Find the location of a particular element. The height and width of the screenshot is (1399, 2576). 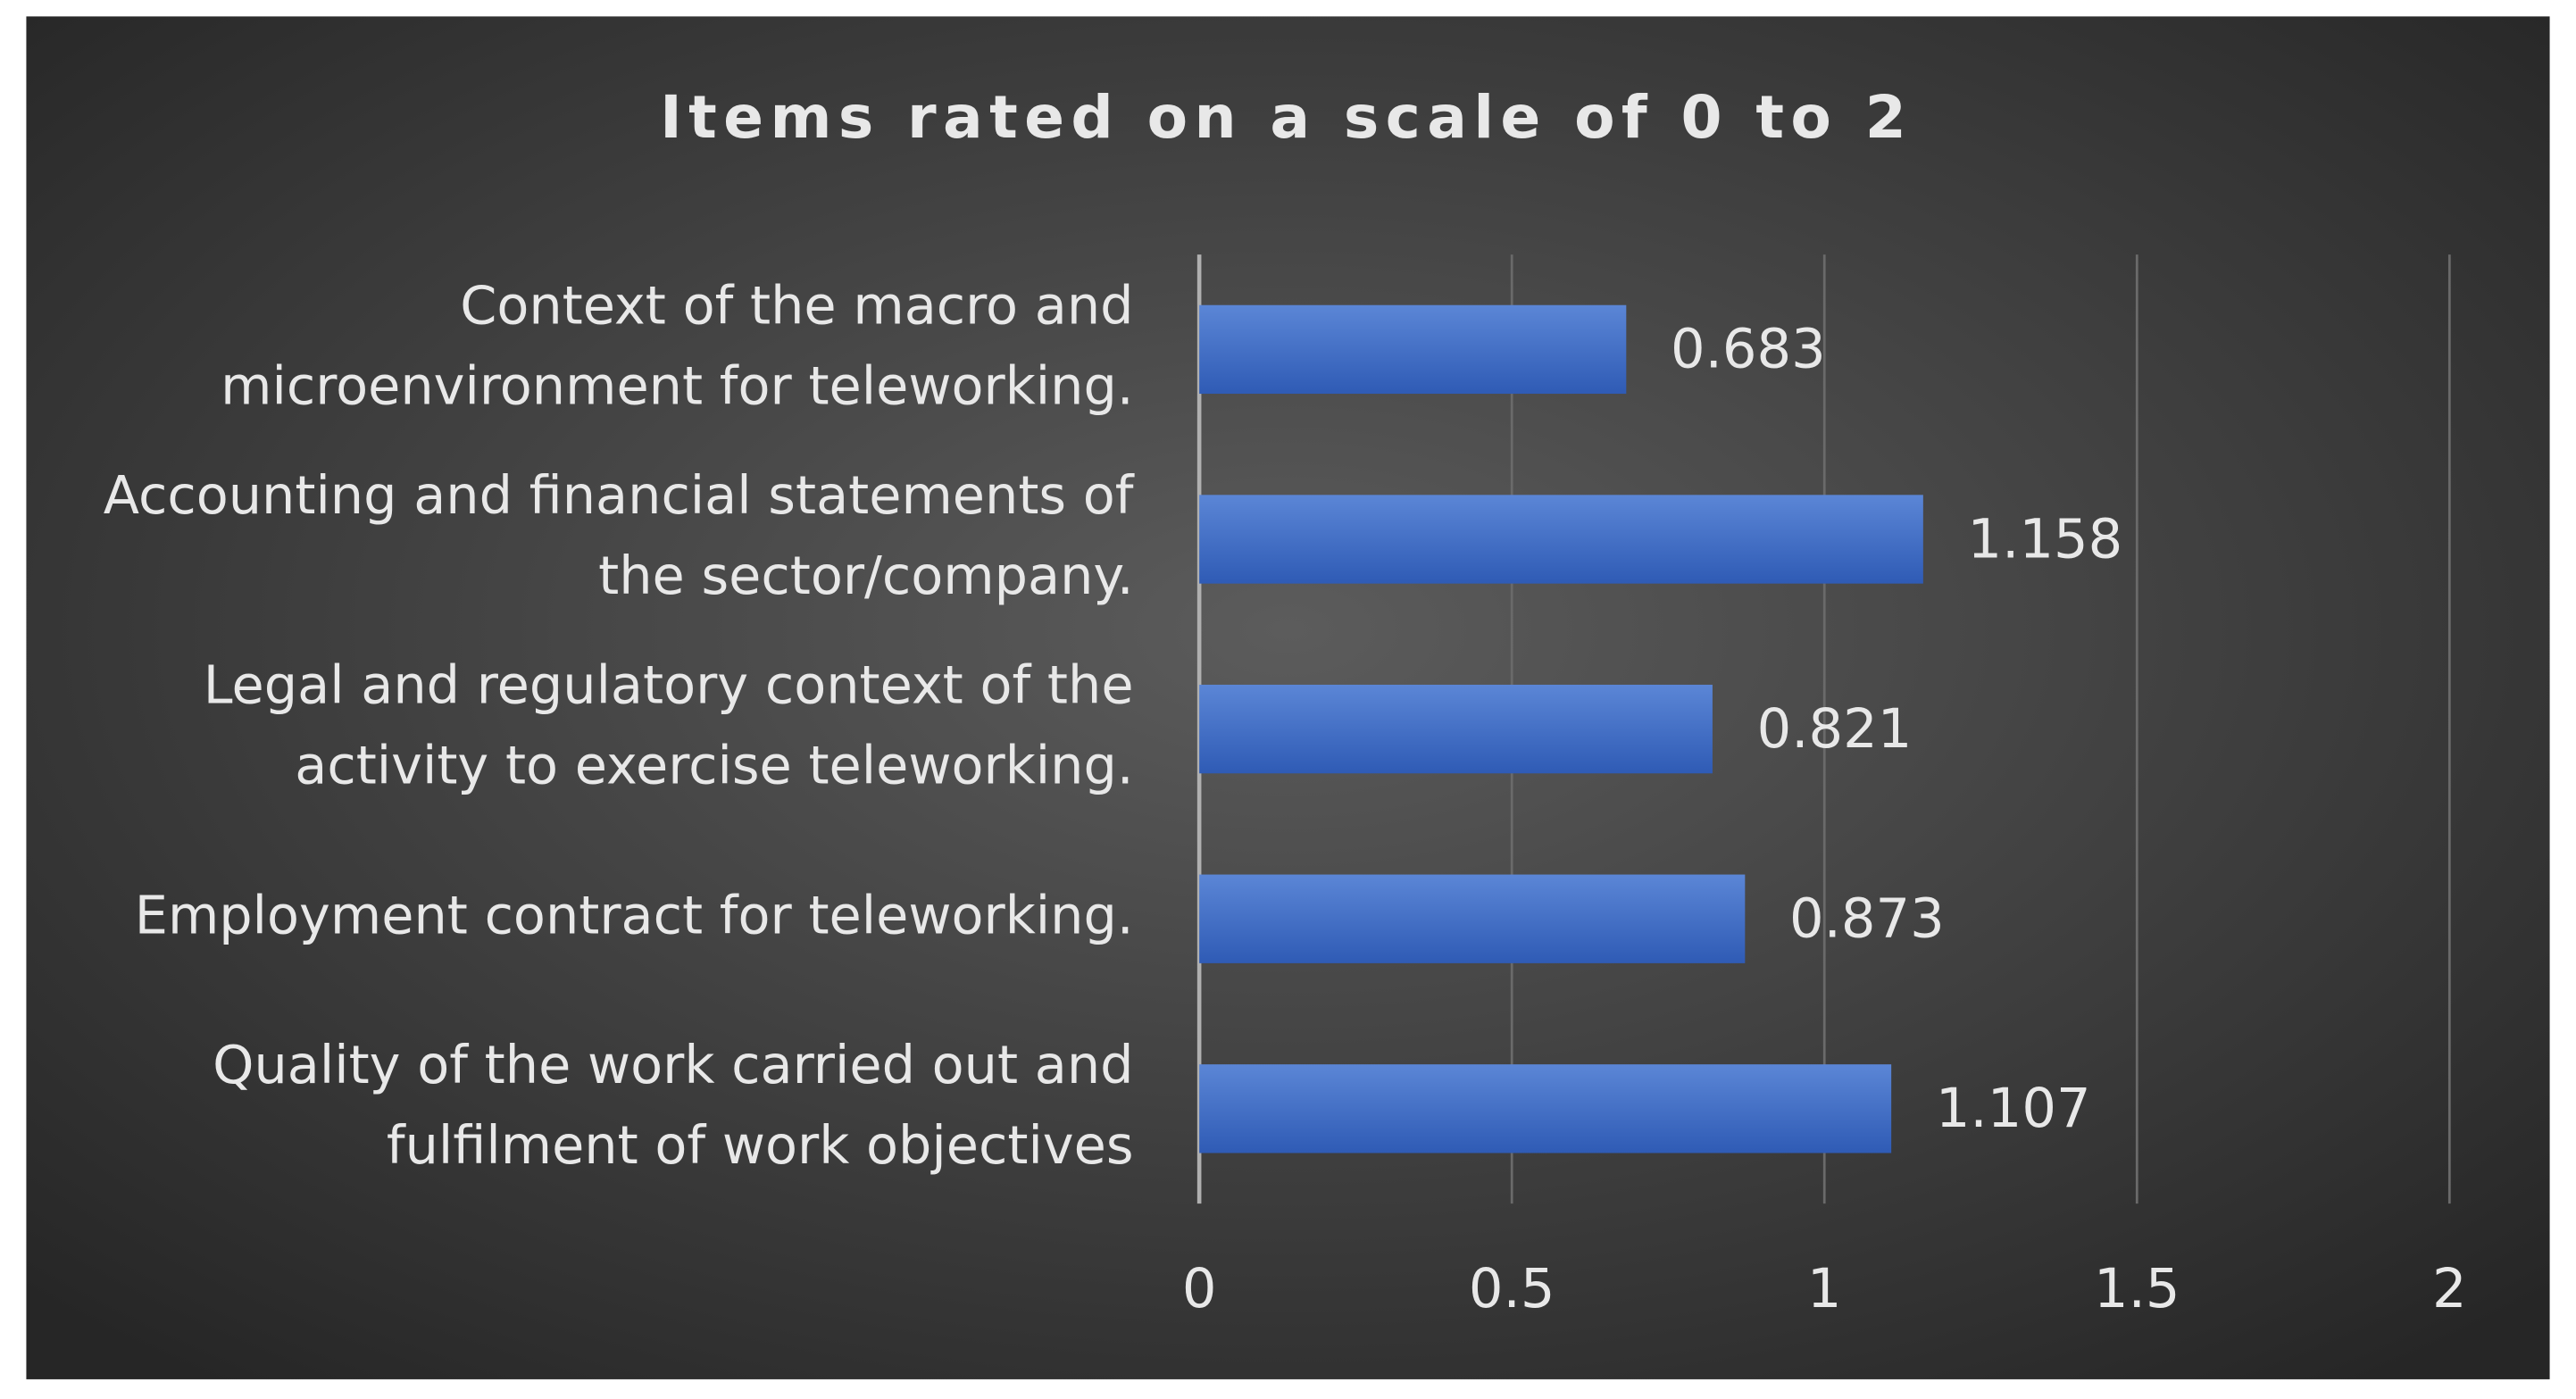

x-tick-label: 1.5 is located at coordinates (2137, 1289).